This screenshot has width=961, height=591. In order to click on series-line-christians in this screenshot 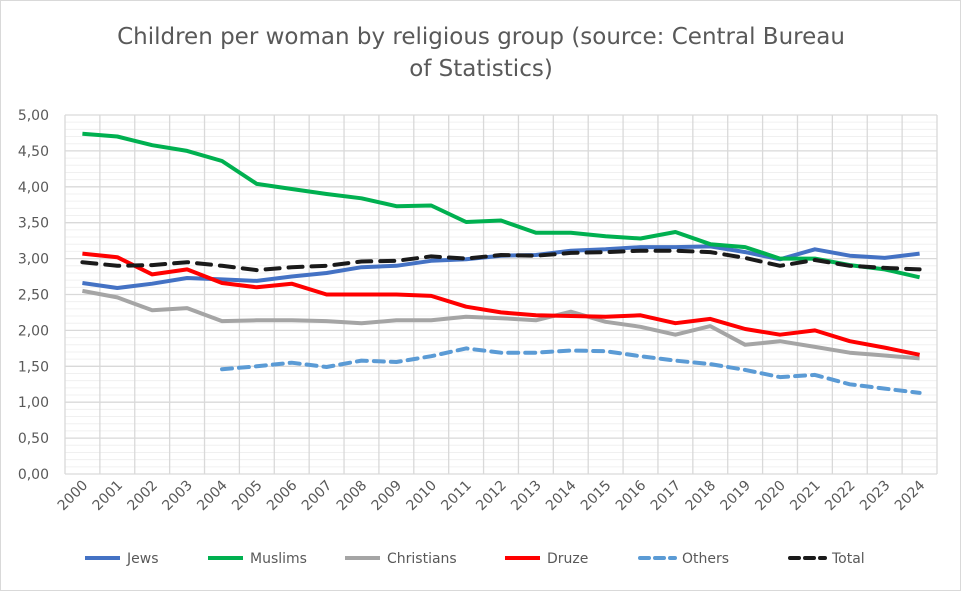, I will do `click(501, 324)`.